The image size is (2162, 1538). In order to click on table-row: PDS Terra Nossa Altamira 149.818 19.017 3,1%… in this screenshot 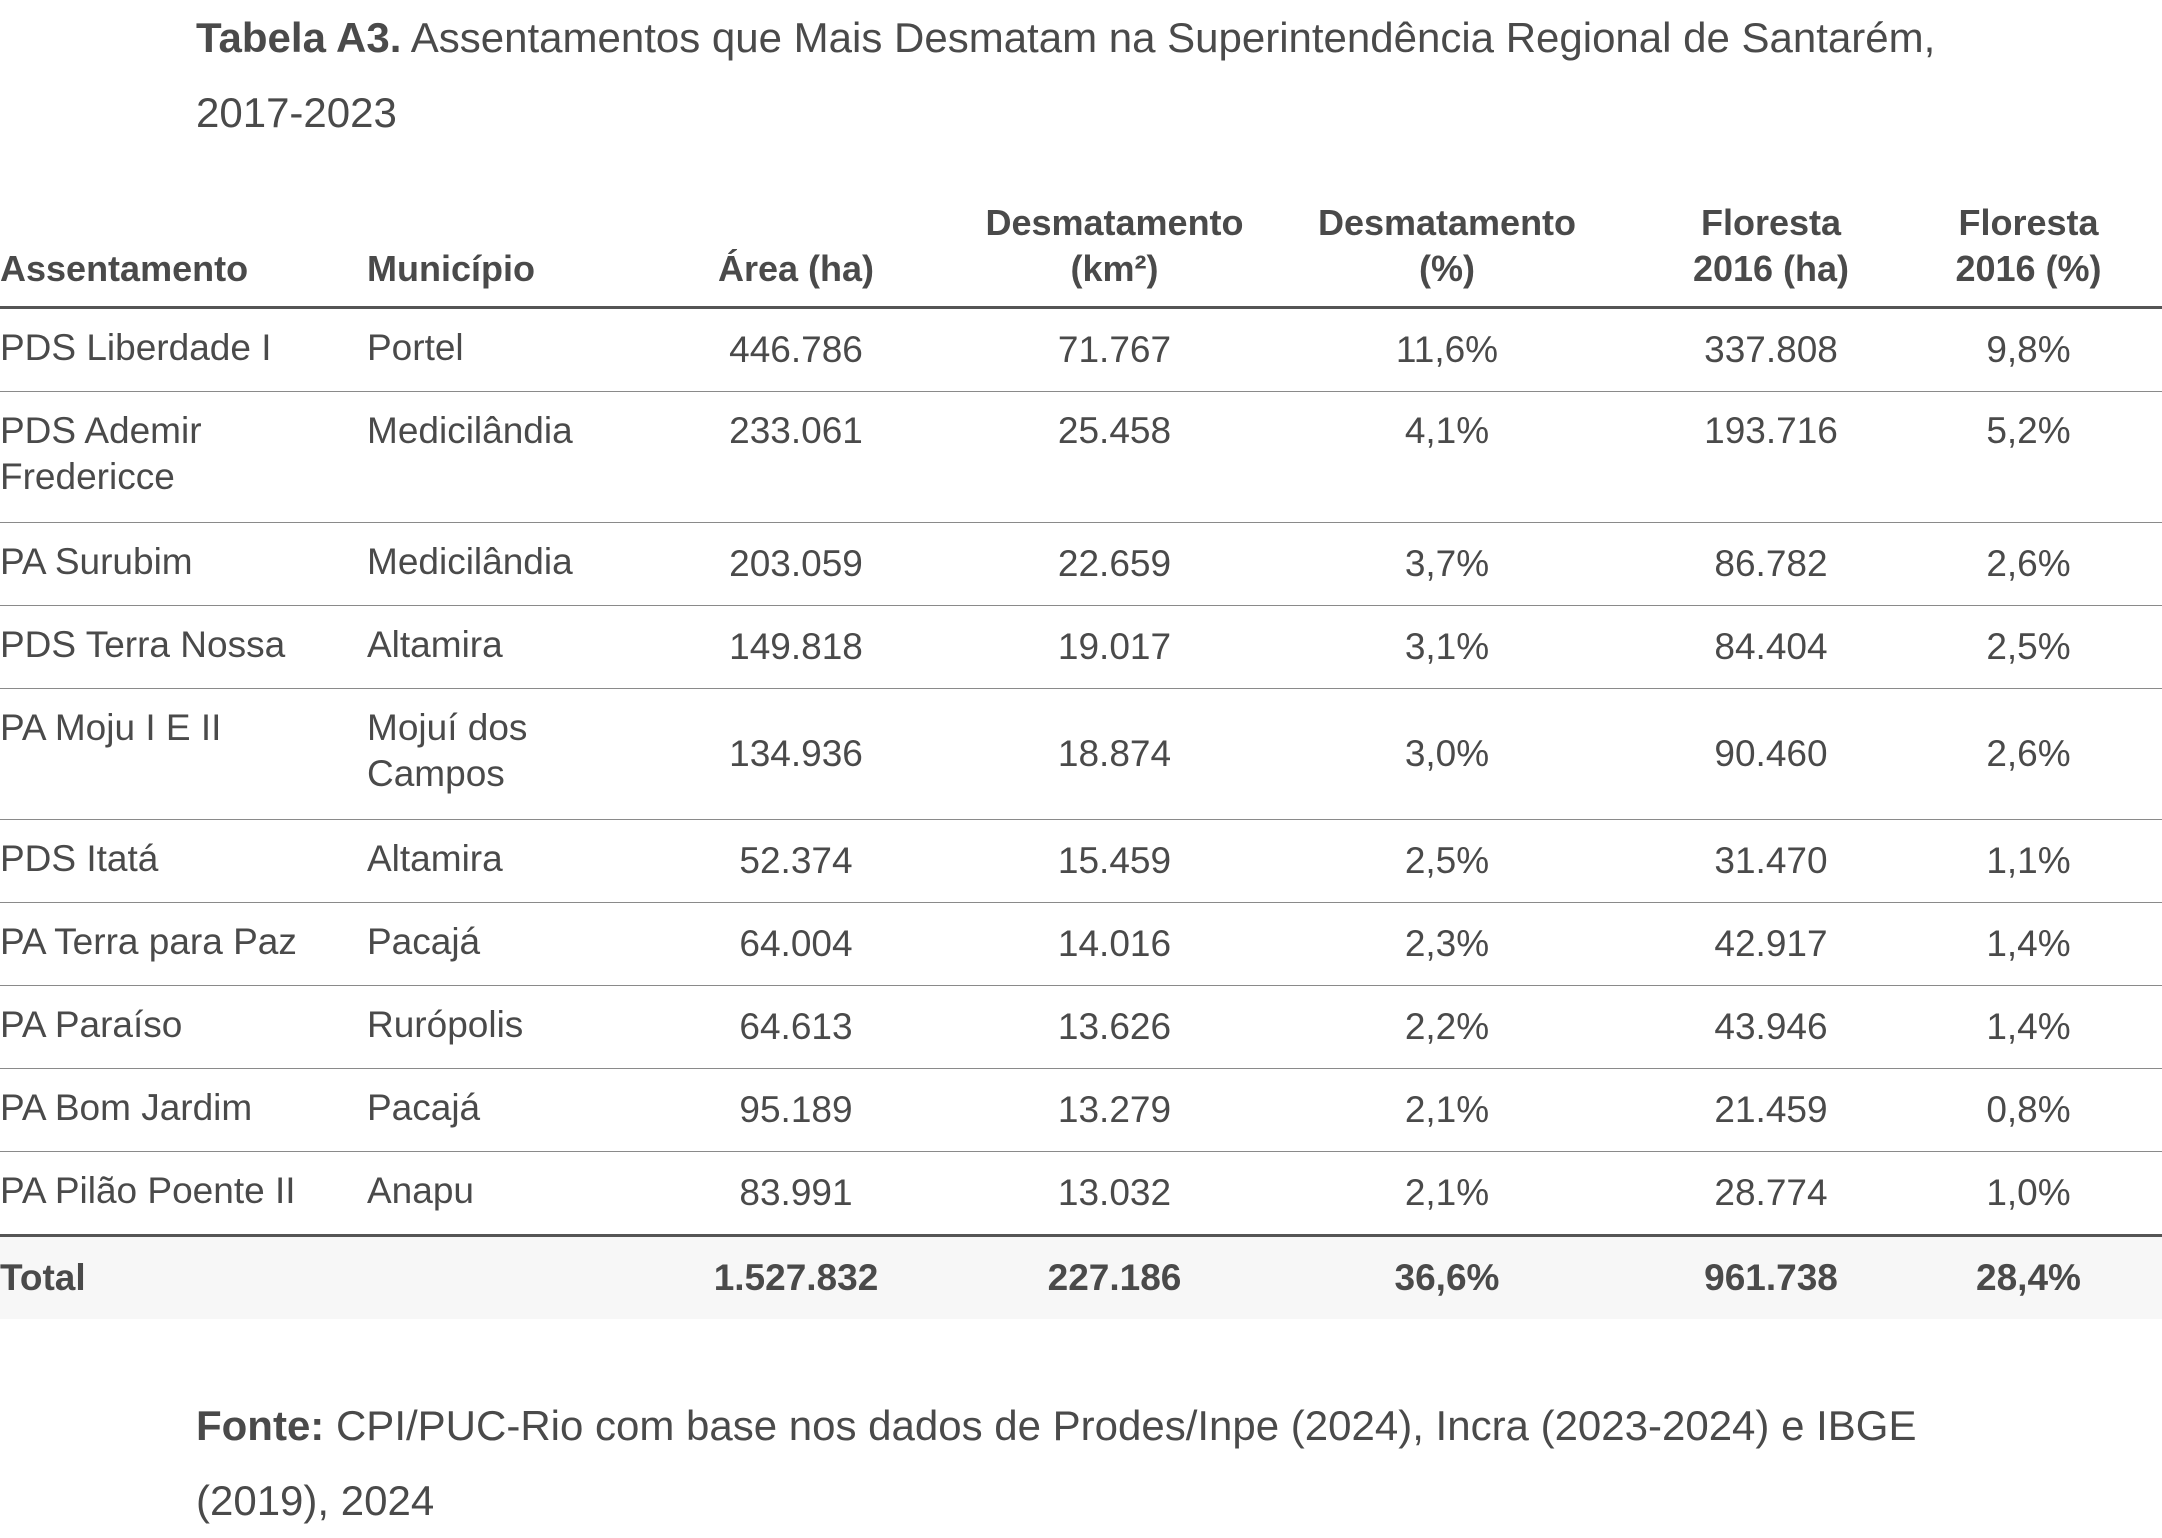, I will do `click(1081, 647)`.